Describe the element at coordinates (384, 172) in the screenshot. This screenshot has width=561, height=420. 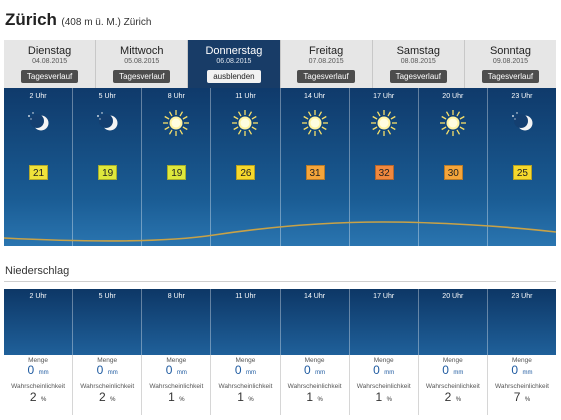
I see `temperature-badge: 32` at that location.